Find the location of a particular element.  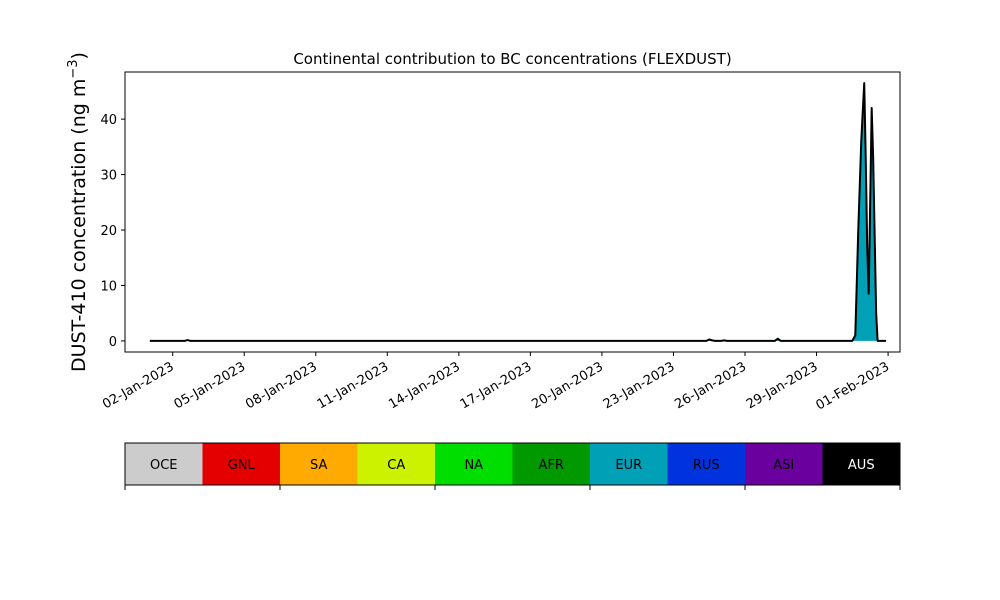

legend-label-sa: SA is located at coordinates (318, 465).